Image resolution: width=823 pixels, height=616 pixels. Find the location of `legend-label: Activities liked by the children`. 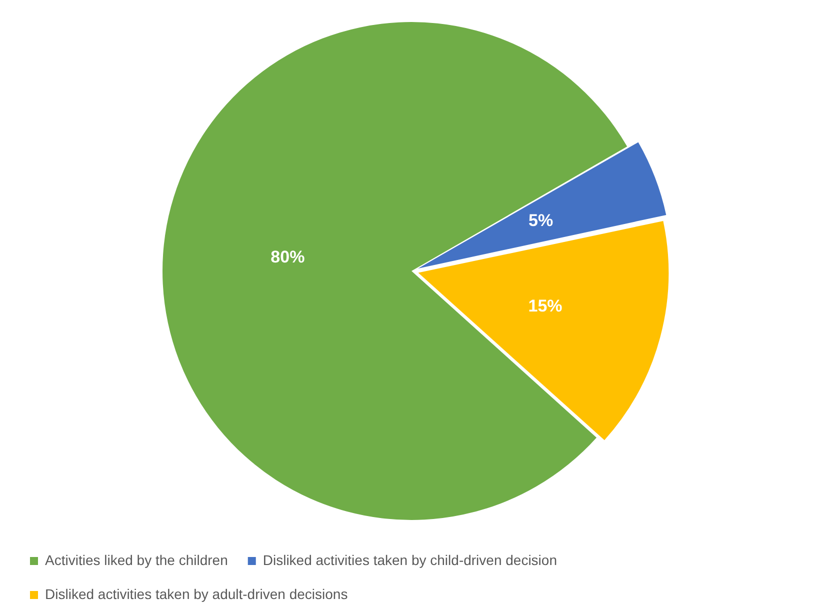

legend-label: Activities liked by the children is located at coordinates (136, 560).